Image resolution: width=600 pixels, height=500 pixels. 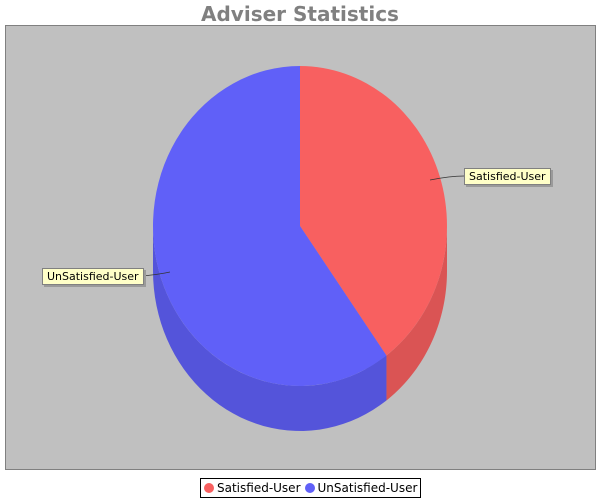 I want to click on legend-swatch-satisfied, so click(x=209, y=488).